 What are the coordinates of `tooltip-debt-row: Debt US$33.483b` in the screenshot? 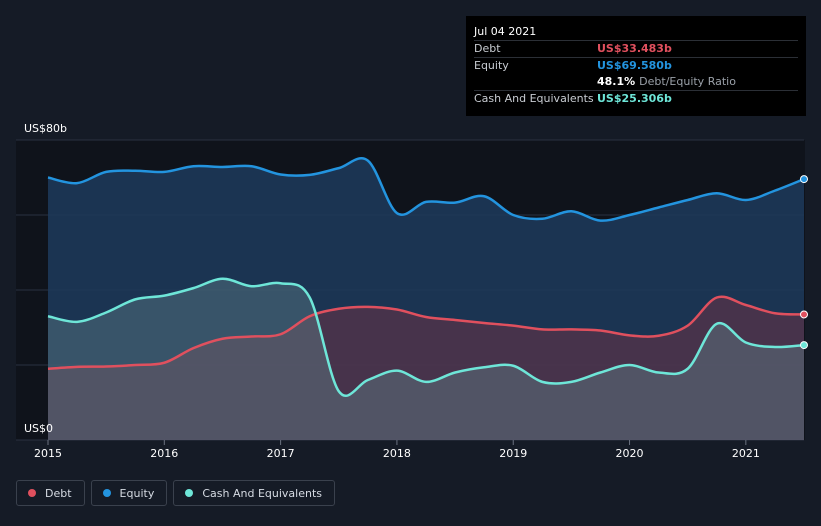 It's located at (636, 48).